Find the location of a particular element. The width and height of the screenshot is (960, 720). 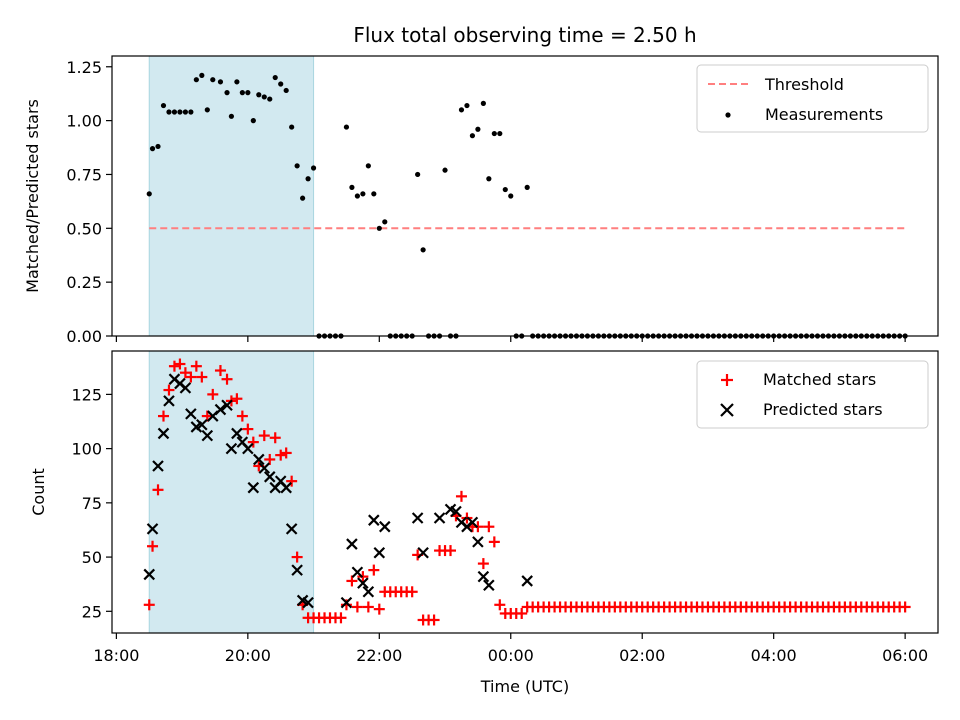

legend-measurements-label: Measurements is located at coordinates (824, 114).